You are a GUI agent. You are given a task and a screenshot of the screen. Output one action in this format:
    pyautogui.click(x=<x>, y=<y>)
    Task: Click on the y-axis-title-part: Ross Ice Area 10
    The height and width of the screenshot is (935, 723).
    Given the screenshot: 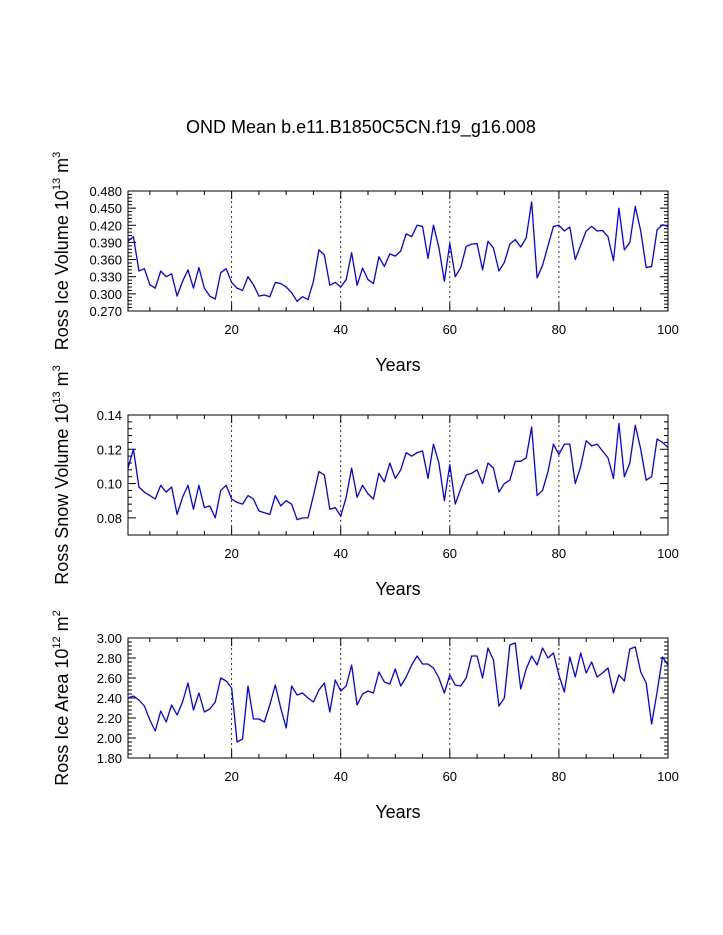 What is the action you would take?
    pyautogui.click(x=62, y=717)
    